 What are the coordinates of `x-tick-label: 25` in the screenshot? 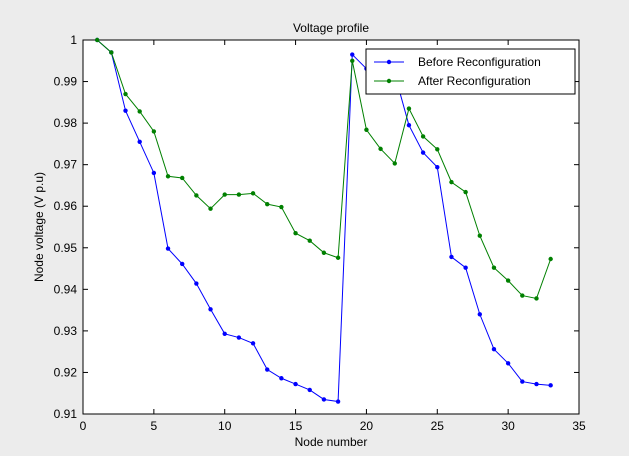 It's located at (438, 426).